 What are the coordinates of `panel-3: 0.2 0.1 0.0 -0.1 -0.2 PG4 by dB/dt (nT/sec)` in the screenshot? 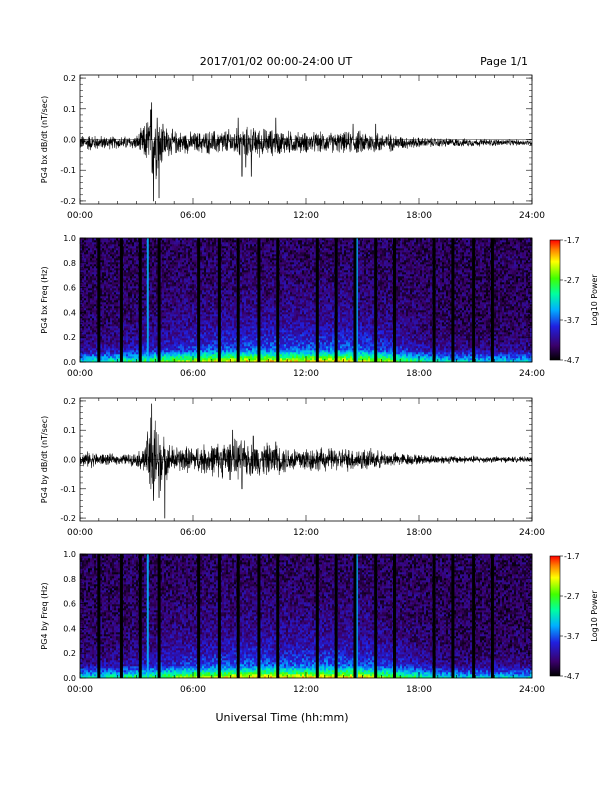 It's located at (286, 460).